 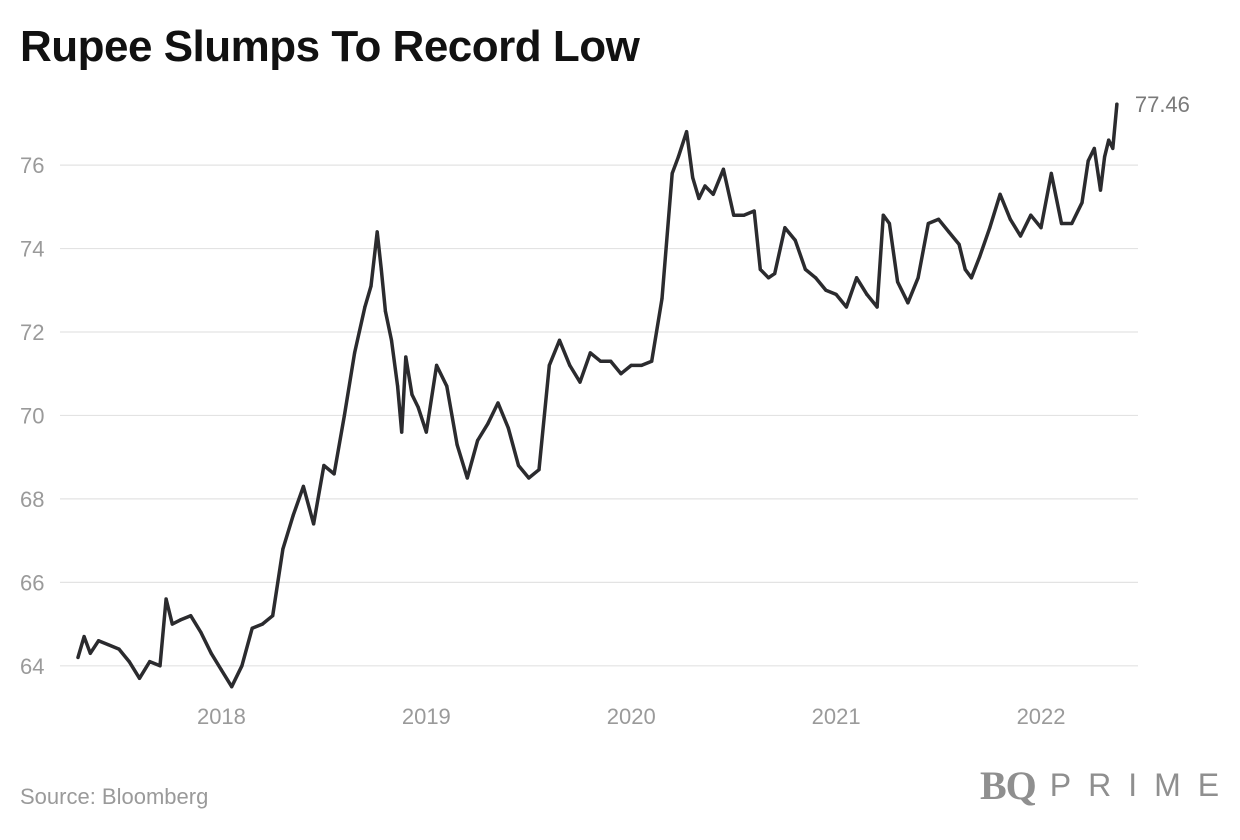 I want to click on x-tick-label: 2022, so click(x=1041, y=716).